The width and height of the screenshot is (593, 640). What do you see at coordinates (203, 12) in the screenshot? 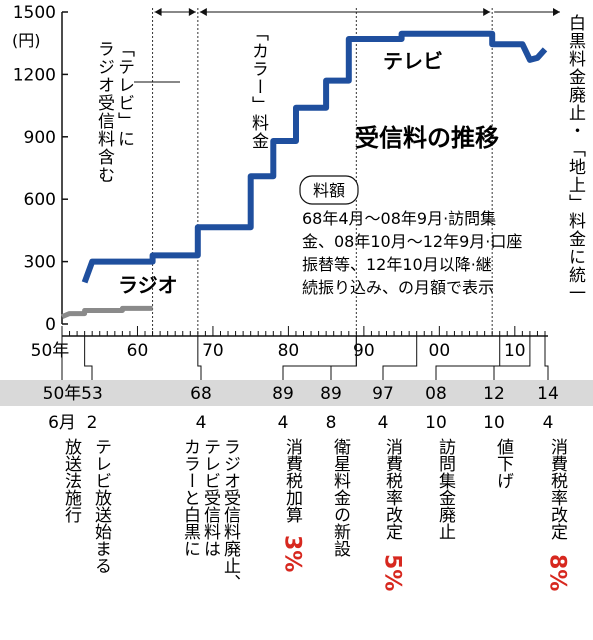
I see `period-arrow-color-head-left` at bounding box center [203, 12].